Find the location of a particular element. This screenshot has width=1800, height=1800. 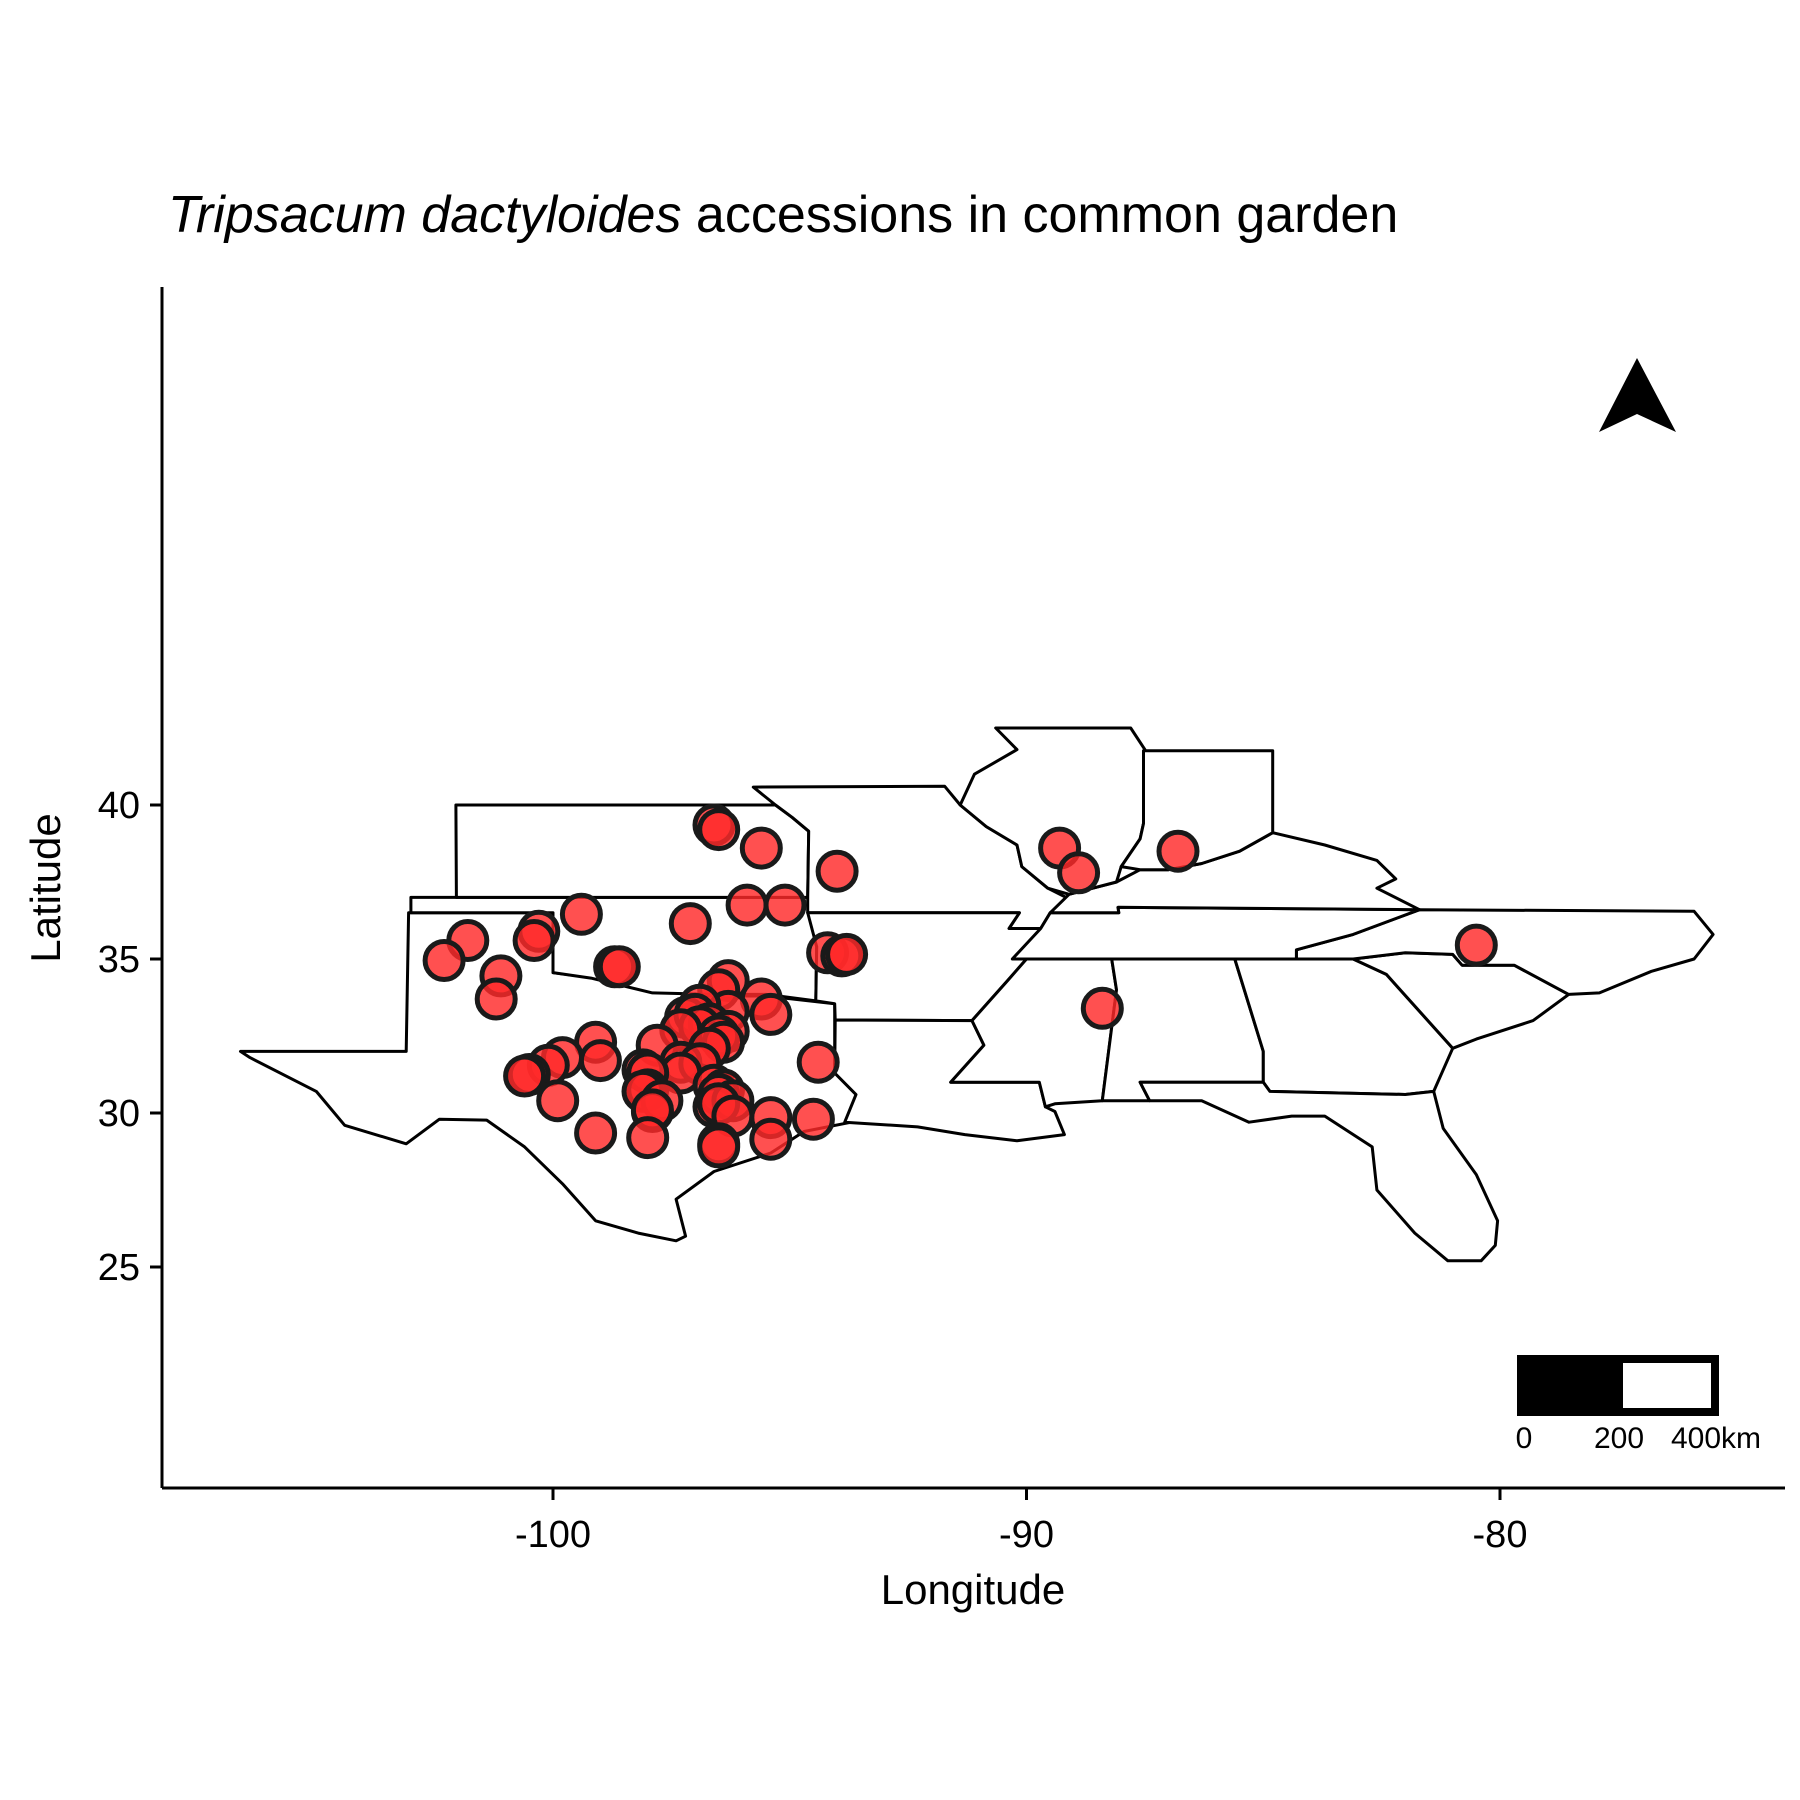

state-kentucky is located at coordinates (1234, 873).